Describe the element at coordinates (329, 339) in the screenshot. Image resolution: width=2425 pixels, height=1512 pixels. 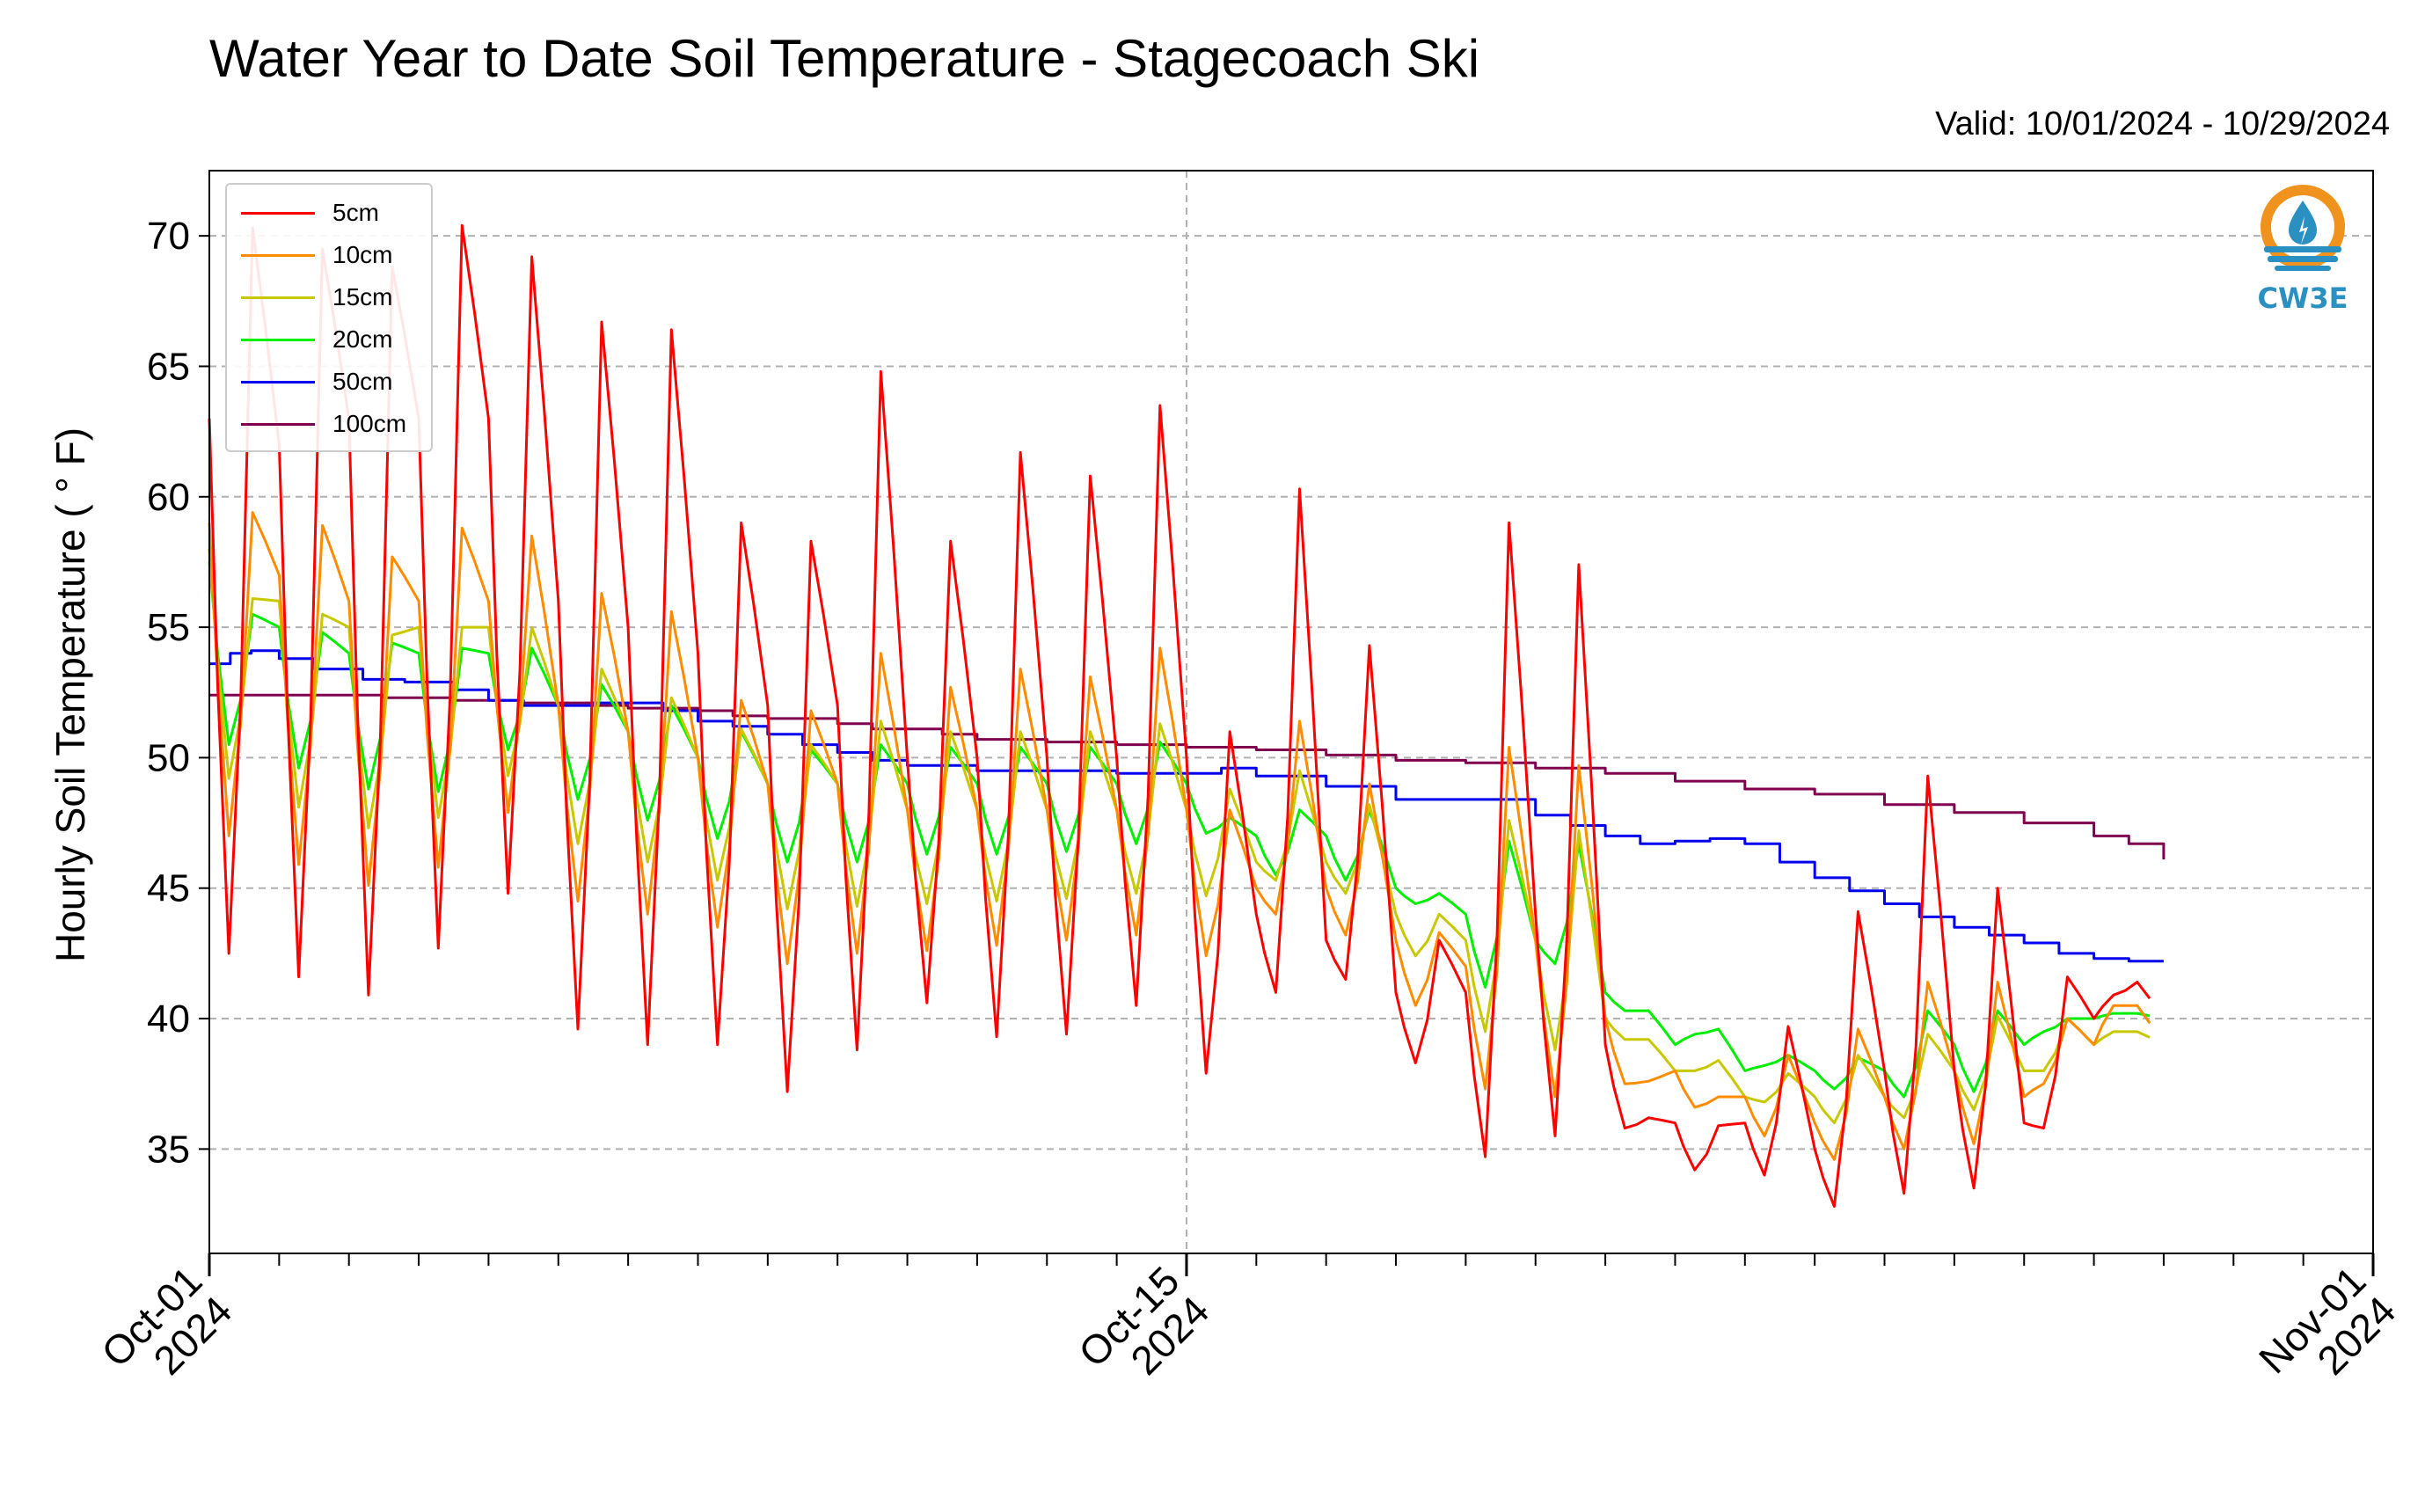
I see `legend-item-20cm: 20cm` at that location.